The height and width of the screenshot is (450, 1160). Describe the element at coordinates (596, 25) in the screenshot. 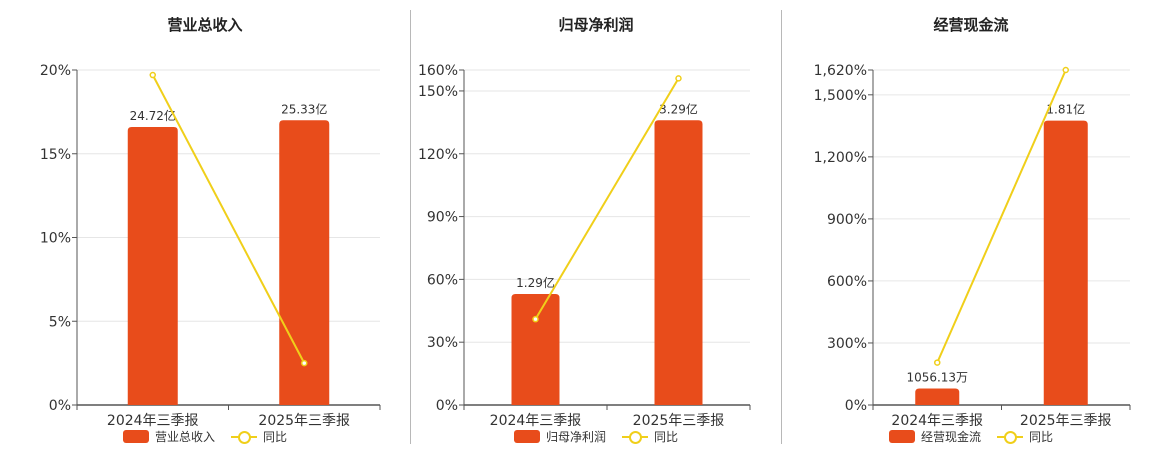

I see `chart-title: 归母净利润` at that location.